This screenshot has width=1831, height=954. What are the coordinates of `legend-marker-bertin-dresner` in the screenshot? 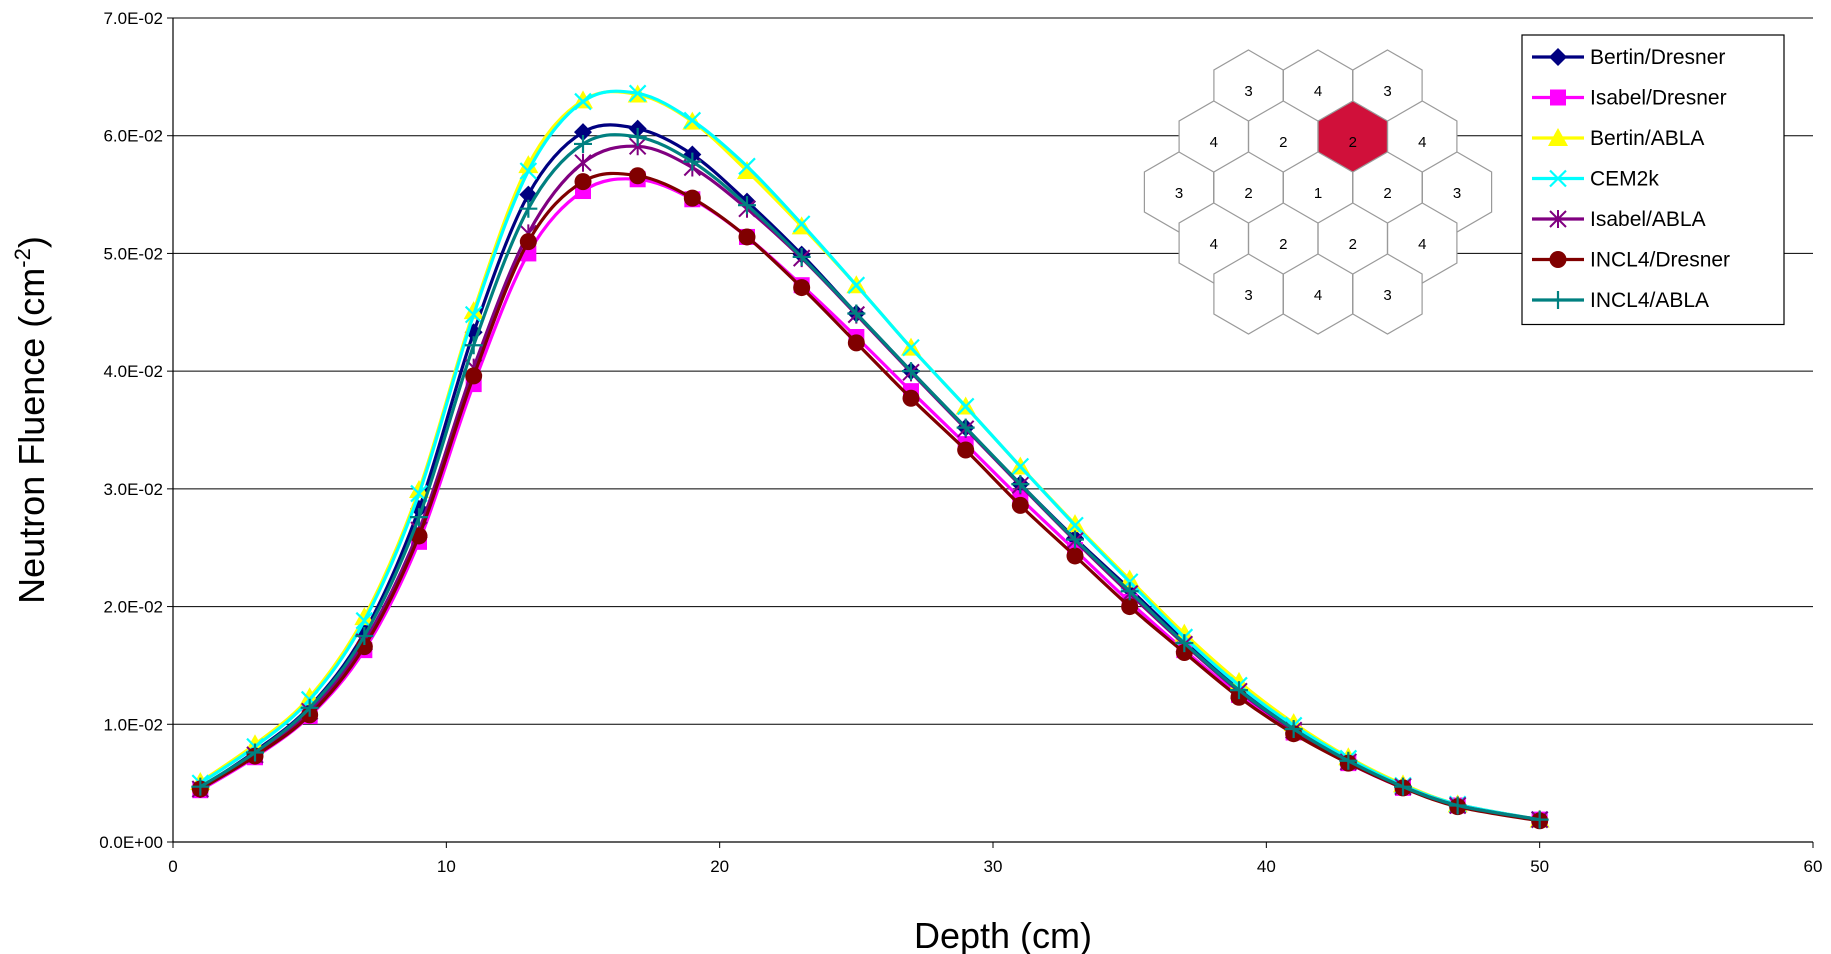 It's located at (1558, 57).